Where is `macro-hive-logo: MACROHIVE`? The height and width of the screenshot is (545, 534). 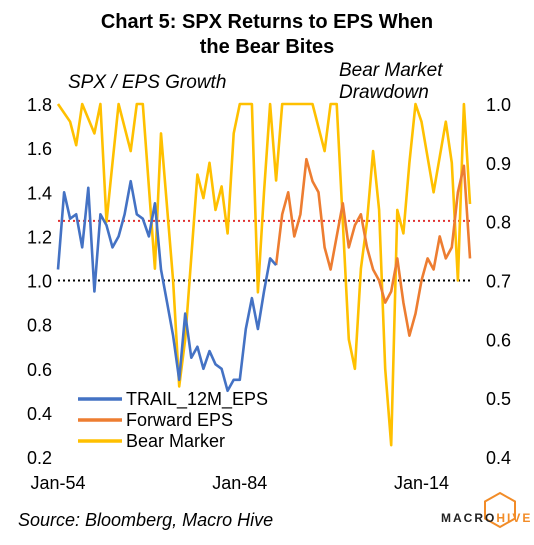 macro-hive-logo: MACROHIVE is located at coordinates (487, 518).